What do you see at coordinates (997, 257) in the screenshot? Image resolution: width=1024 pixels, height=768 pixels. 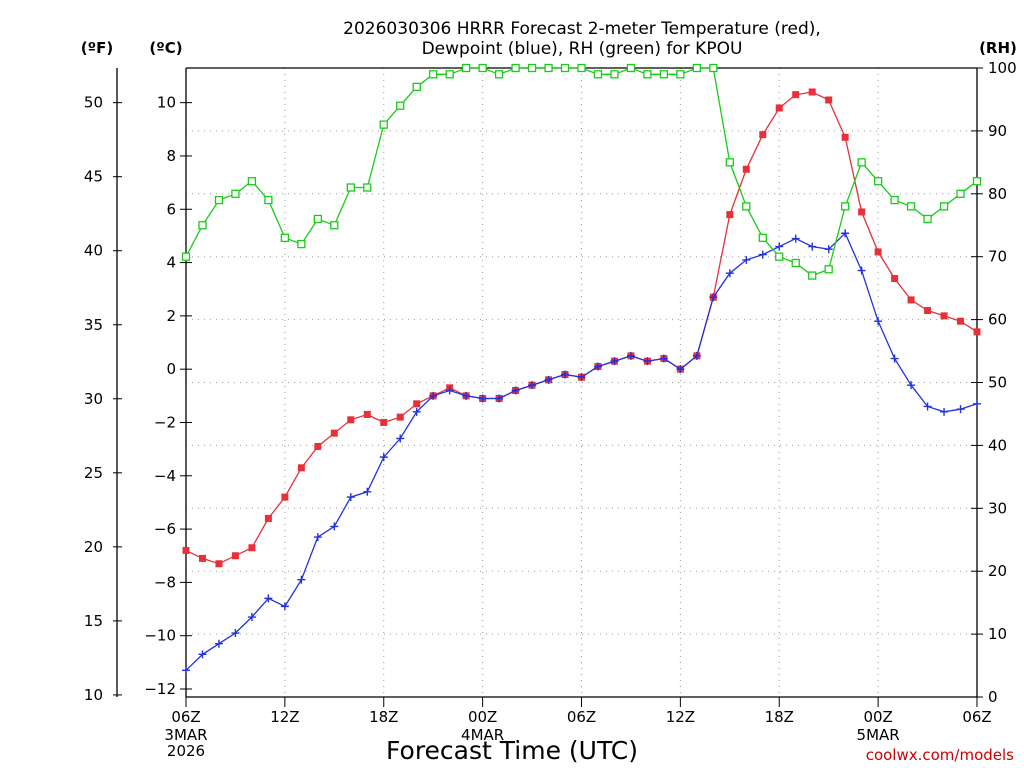 I see `rh-tick-label: 70` at bounding box center [997, 257].